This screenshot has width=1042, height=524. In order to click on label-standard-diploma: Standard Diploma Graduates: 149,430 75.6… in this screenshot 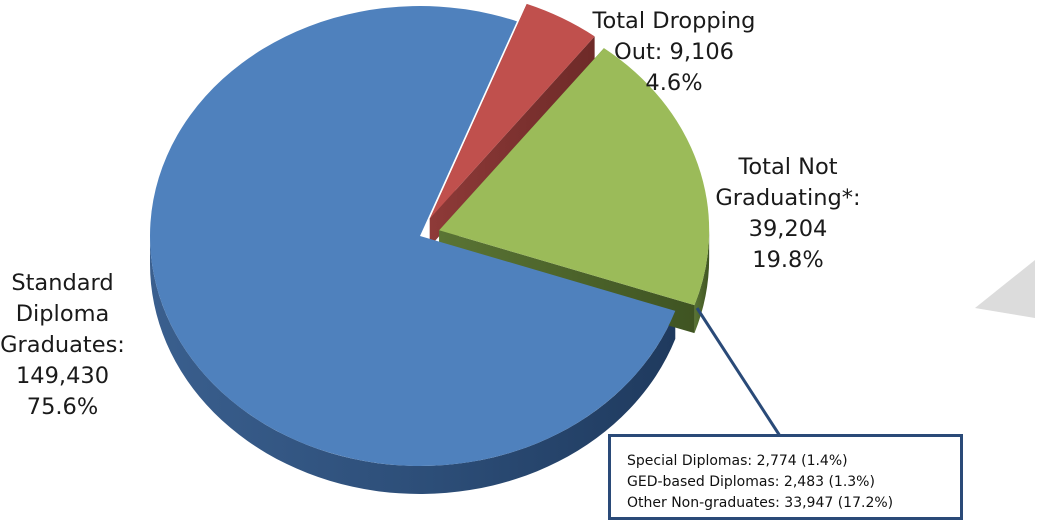, I will do `click(62, 345)`.